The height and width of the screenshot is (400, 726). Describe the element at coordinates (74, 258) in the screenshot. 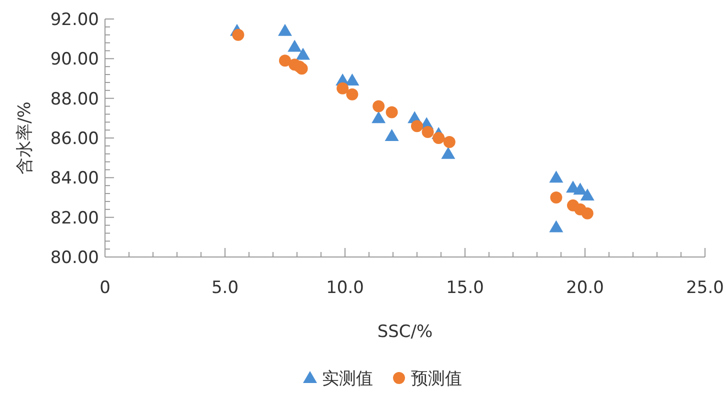

I see `y-tick-label: 80.00` at that location.